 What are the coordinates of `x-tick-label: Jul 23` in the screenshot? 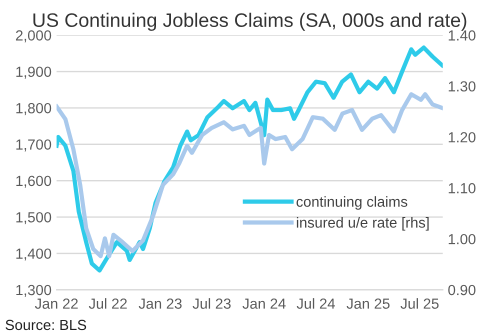 It's located at (211, 303).